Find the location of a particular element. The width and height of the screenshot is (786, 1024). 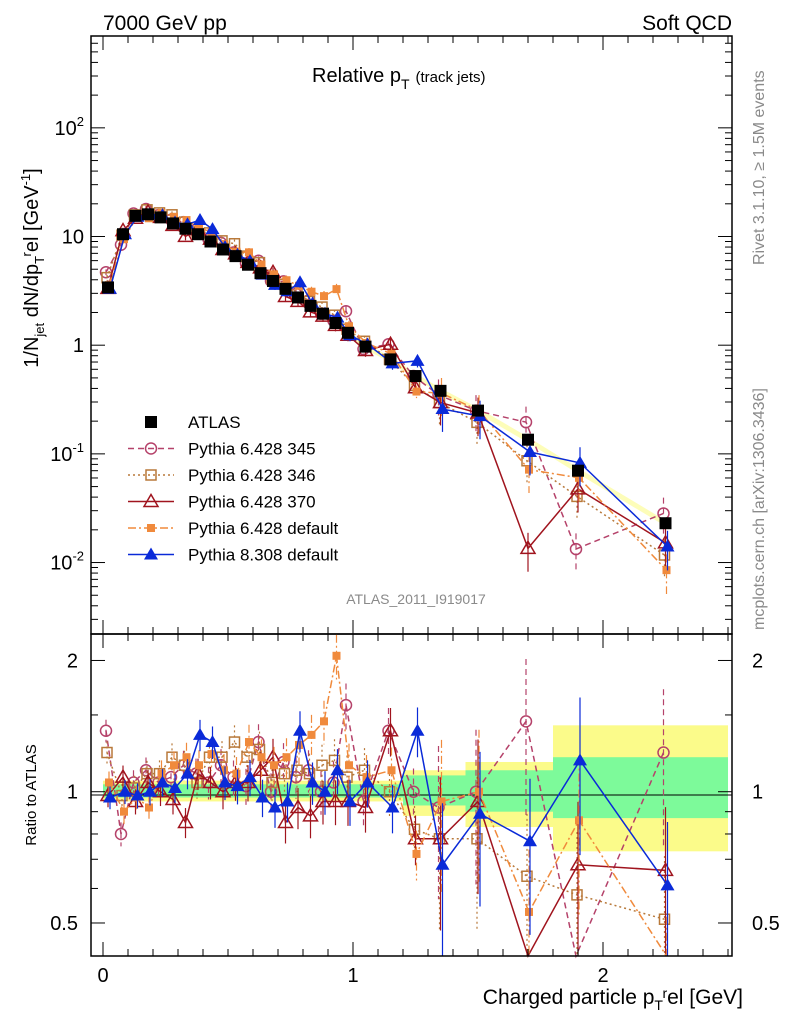

x-tick-label: 0 is located at coordinates (102, 976).